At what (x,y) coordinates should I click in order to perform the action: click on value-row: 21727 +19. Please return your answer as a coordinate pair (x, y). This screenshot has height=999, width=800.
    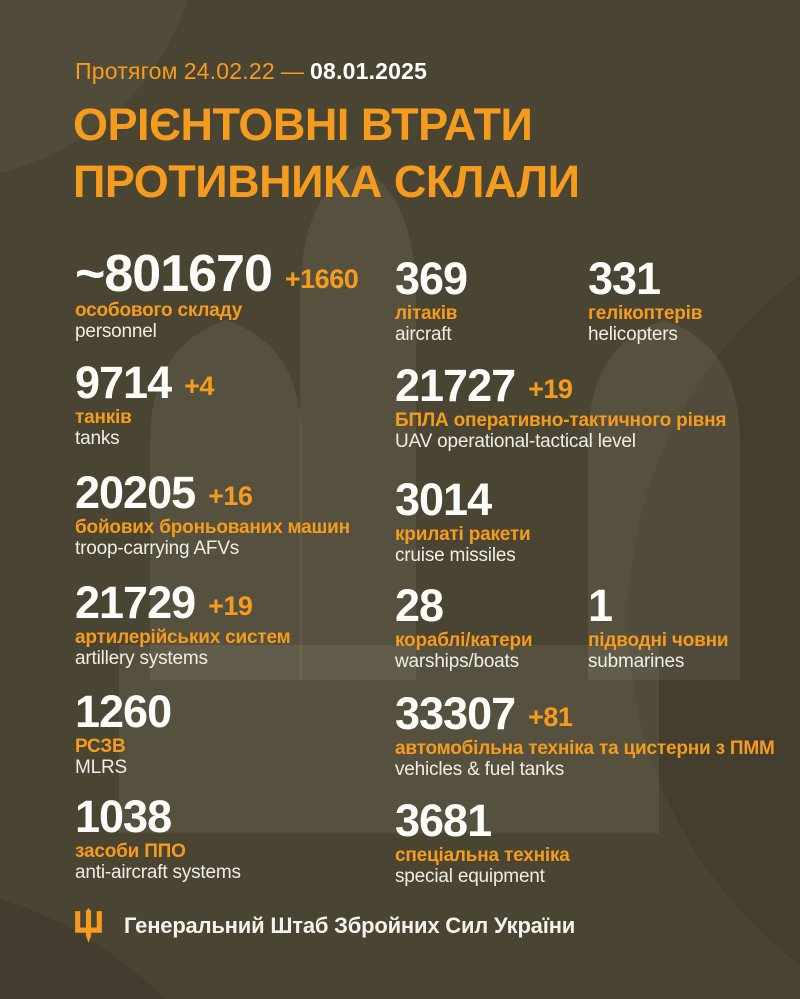
    Looking at the image, I should click on (595, 385).